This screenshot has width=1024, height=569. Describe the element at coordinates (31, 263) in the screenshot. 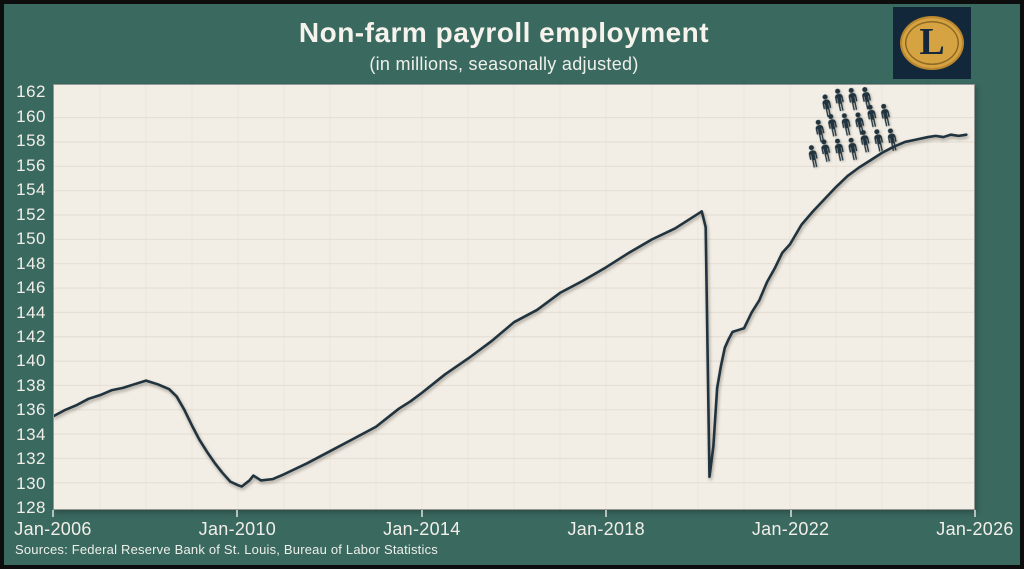

I see `y-tick-label-148: 148` at that location.